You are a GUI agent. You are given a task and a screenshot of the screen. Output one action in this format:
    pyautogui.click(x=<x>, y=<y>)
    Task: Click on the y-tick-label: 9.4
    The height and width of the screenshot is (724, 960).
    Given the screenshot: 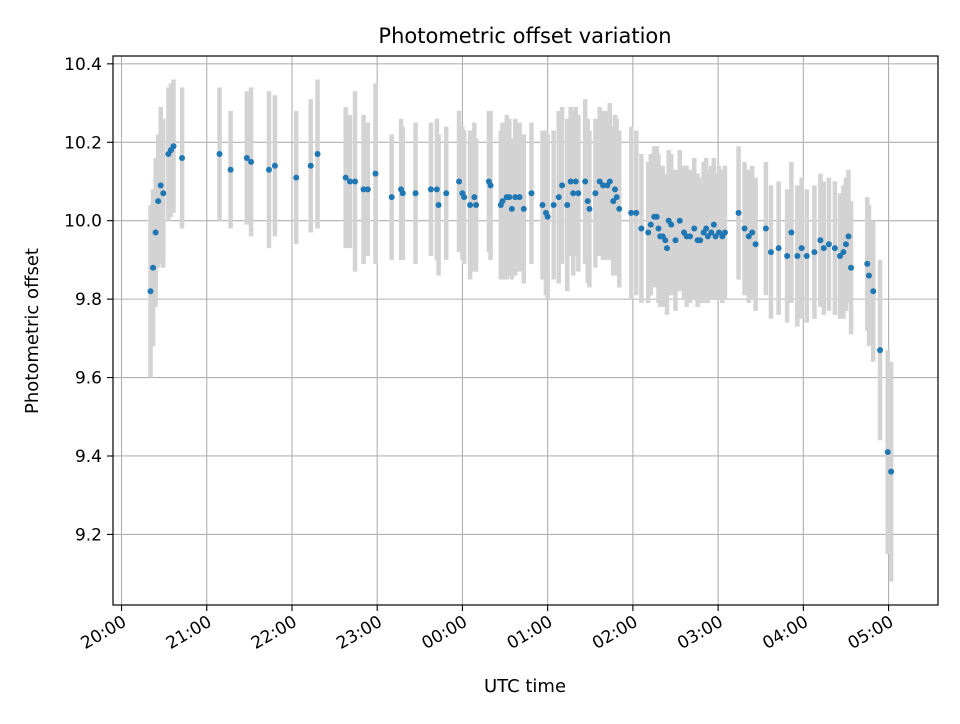 What is the action you would take?
    pyautogui.click(x=88, y=457)
    